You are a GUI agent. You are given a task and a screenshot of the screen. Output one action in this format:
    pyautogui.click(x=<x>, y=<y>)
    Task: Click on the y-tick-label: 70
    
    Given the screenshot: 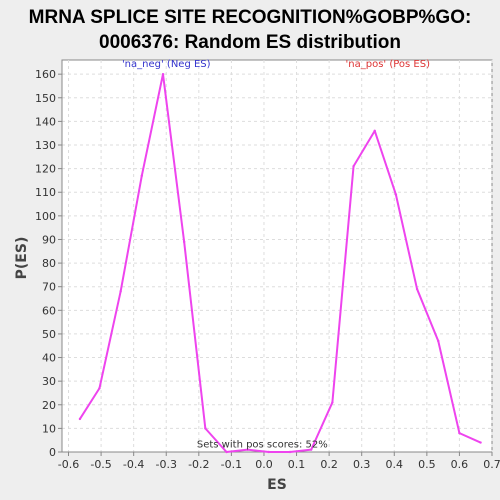 What is the action you would take?
    pyautogui.click(x=49, y=287)
    